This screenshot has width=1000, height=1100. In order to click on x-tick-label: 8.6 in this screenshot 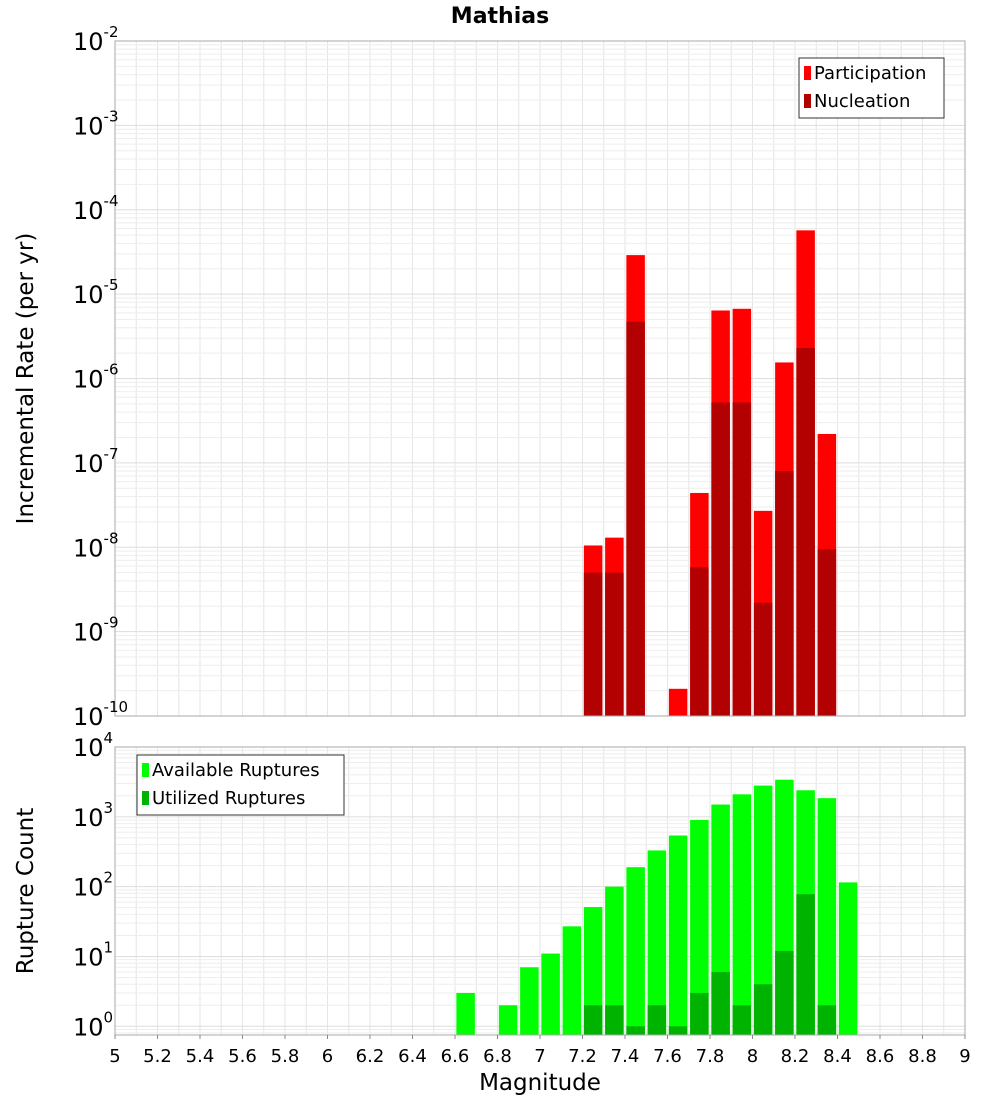, I will do `click(880, 1056)`.